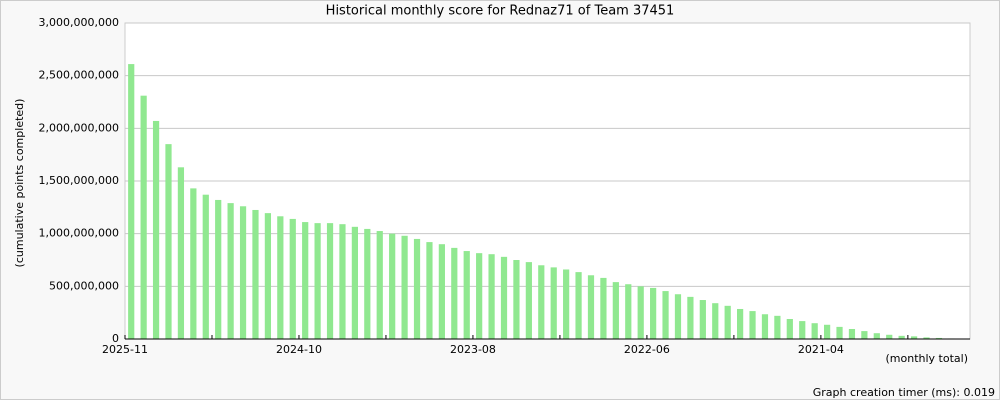 The image size is (1000, 400). Describe the element at coordinates (904, 392) in the screenshot. I see `footer: Graph creation timer (ms): 0.019` at that location.